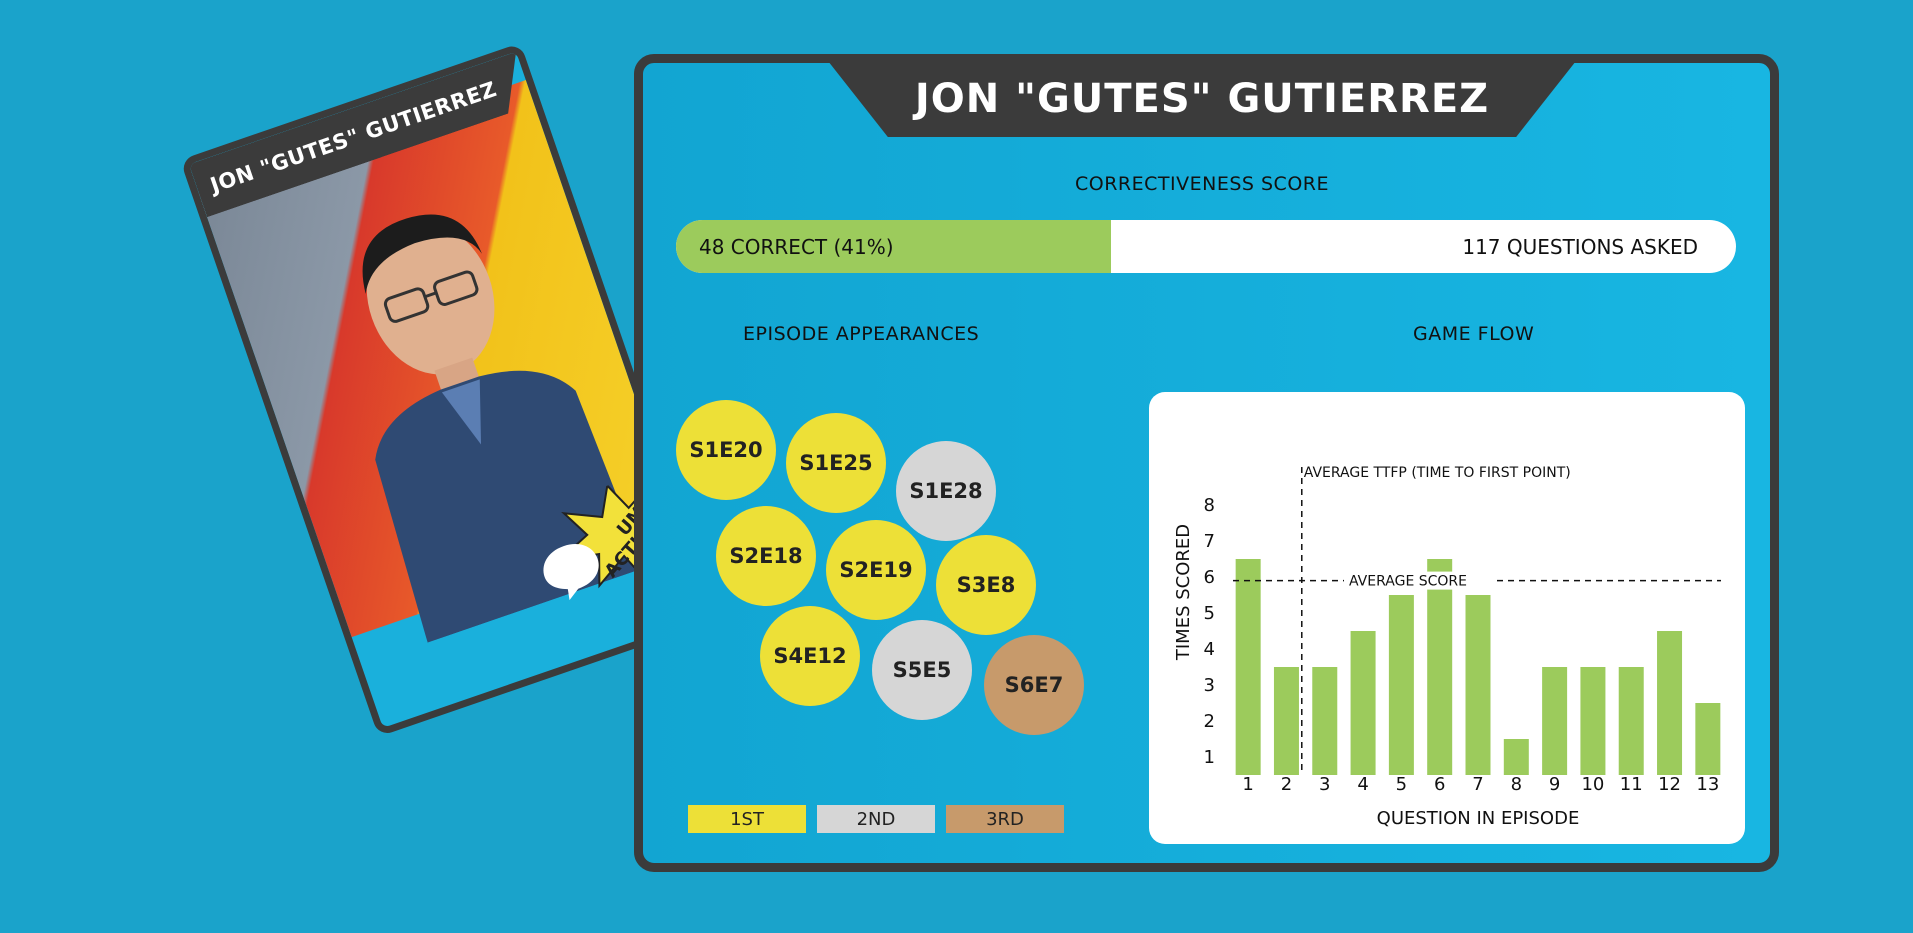 This screenshot has height=933, width=1913. What do you see at coordinates (766, 556) in the screenshot?
I see `episode-bubble: S2E18` at bounding box center [766, 556].